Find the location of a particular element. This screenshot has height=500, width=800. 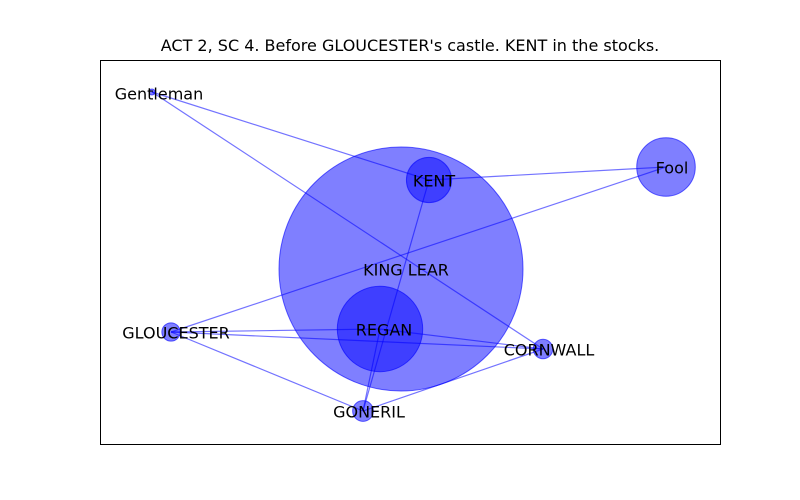

node-label: Gentleman is located at coordinates (159, 94).